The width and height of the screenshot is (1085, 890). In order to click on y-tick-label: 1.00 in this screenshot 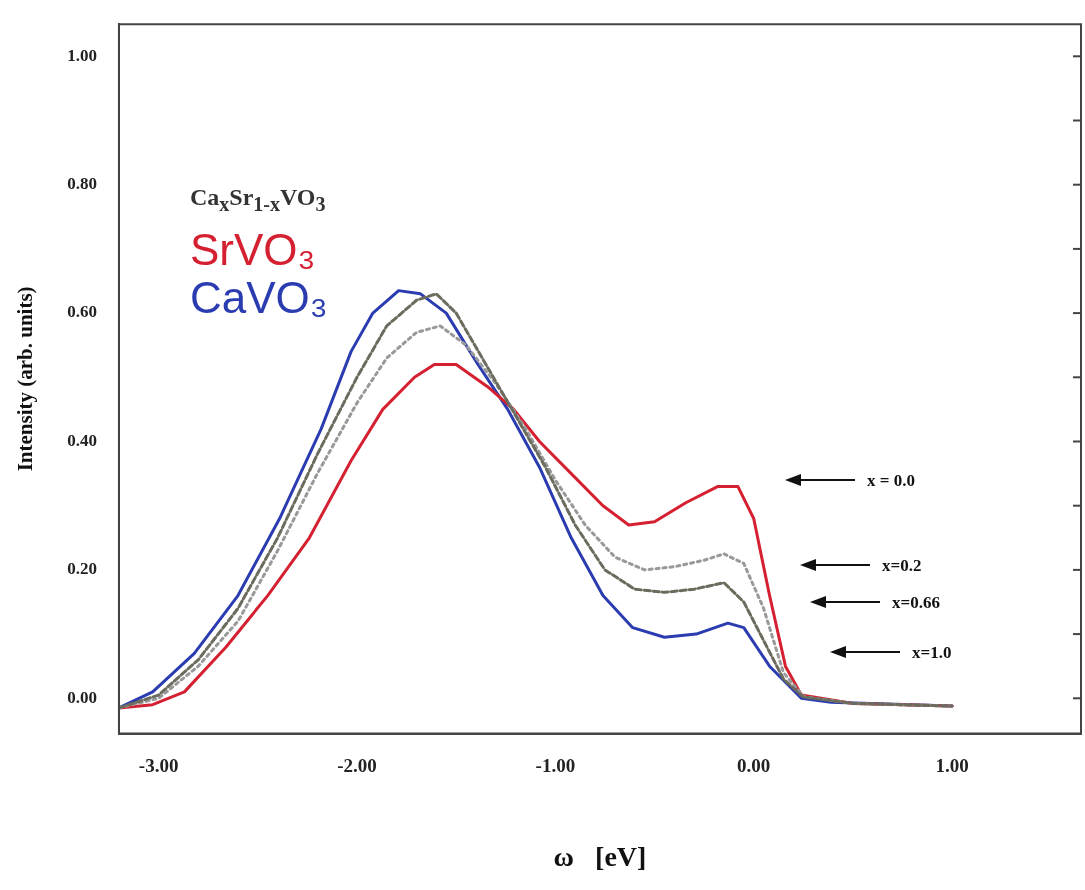, I will do `click(82, 55)`.